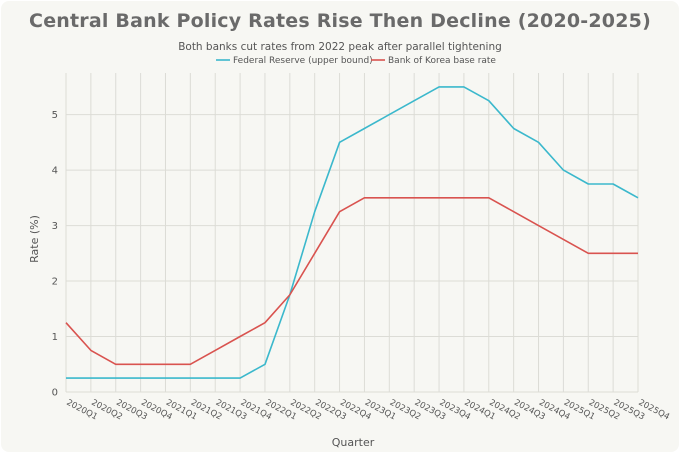 The height and width of the screenshot is (453, 680). What do you see at coordinates (55, 393) in the screenshot?
I see `y-tick-label: 0` at bounding box center [55, 393].